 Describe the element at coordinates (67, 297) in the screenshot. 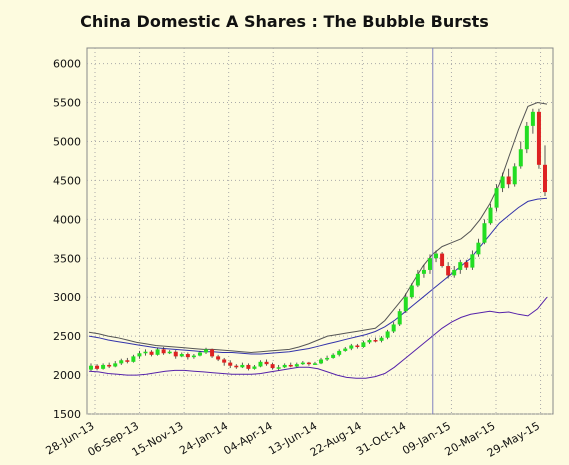

I see `y-tick-label: 3000` at that location.